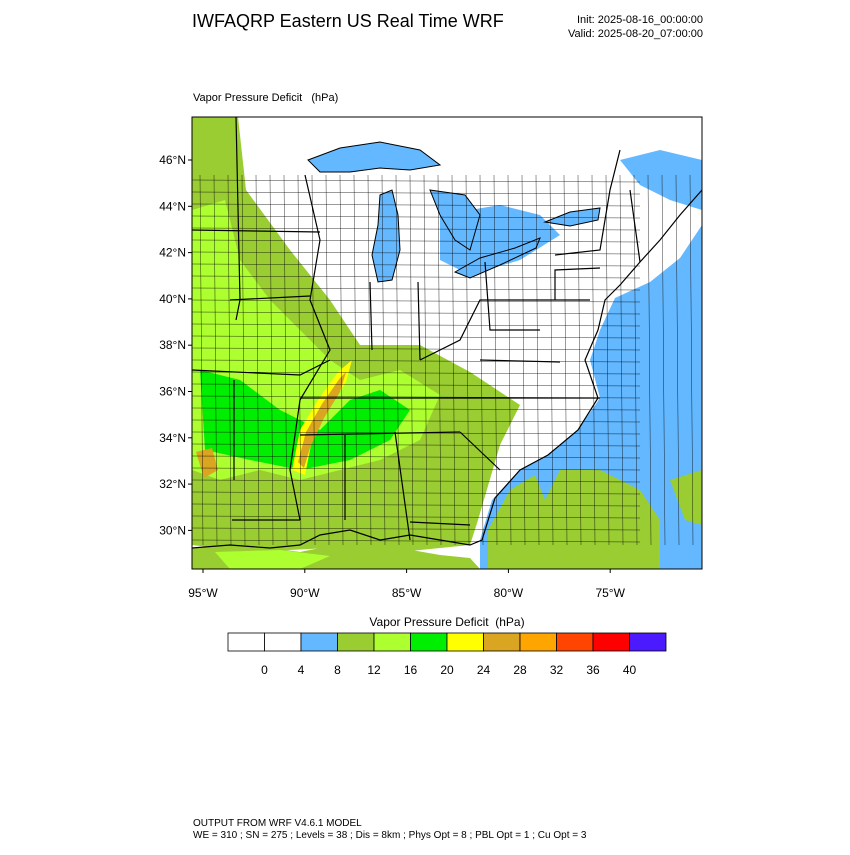 This screenshot has width=850, height=855. Describe the element at coordinates (447, 654) in the screenshot. I see `colorbar: 0 4 8 12 16 20 24 28 32 36 40` at that location.